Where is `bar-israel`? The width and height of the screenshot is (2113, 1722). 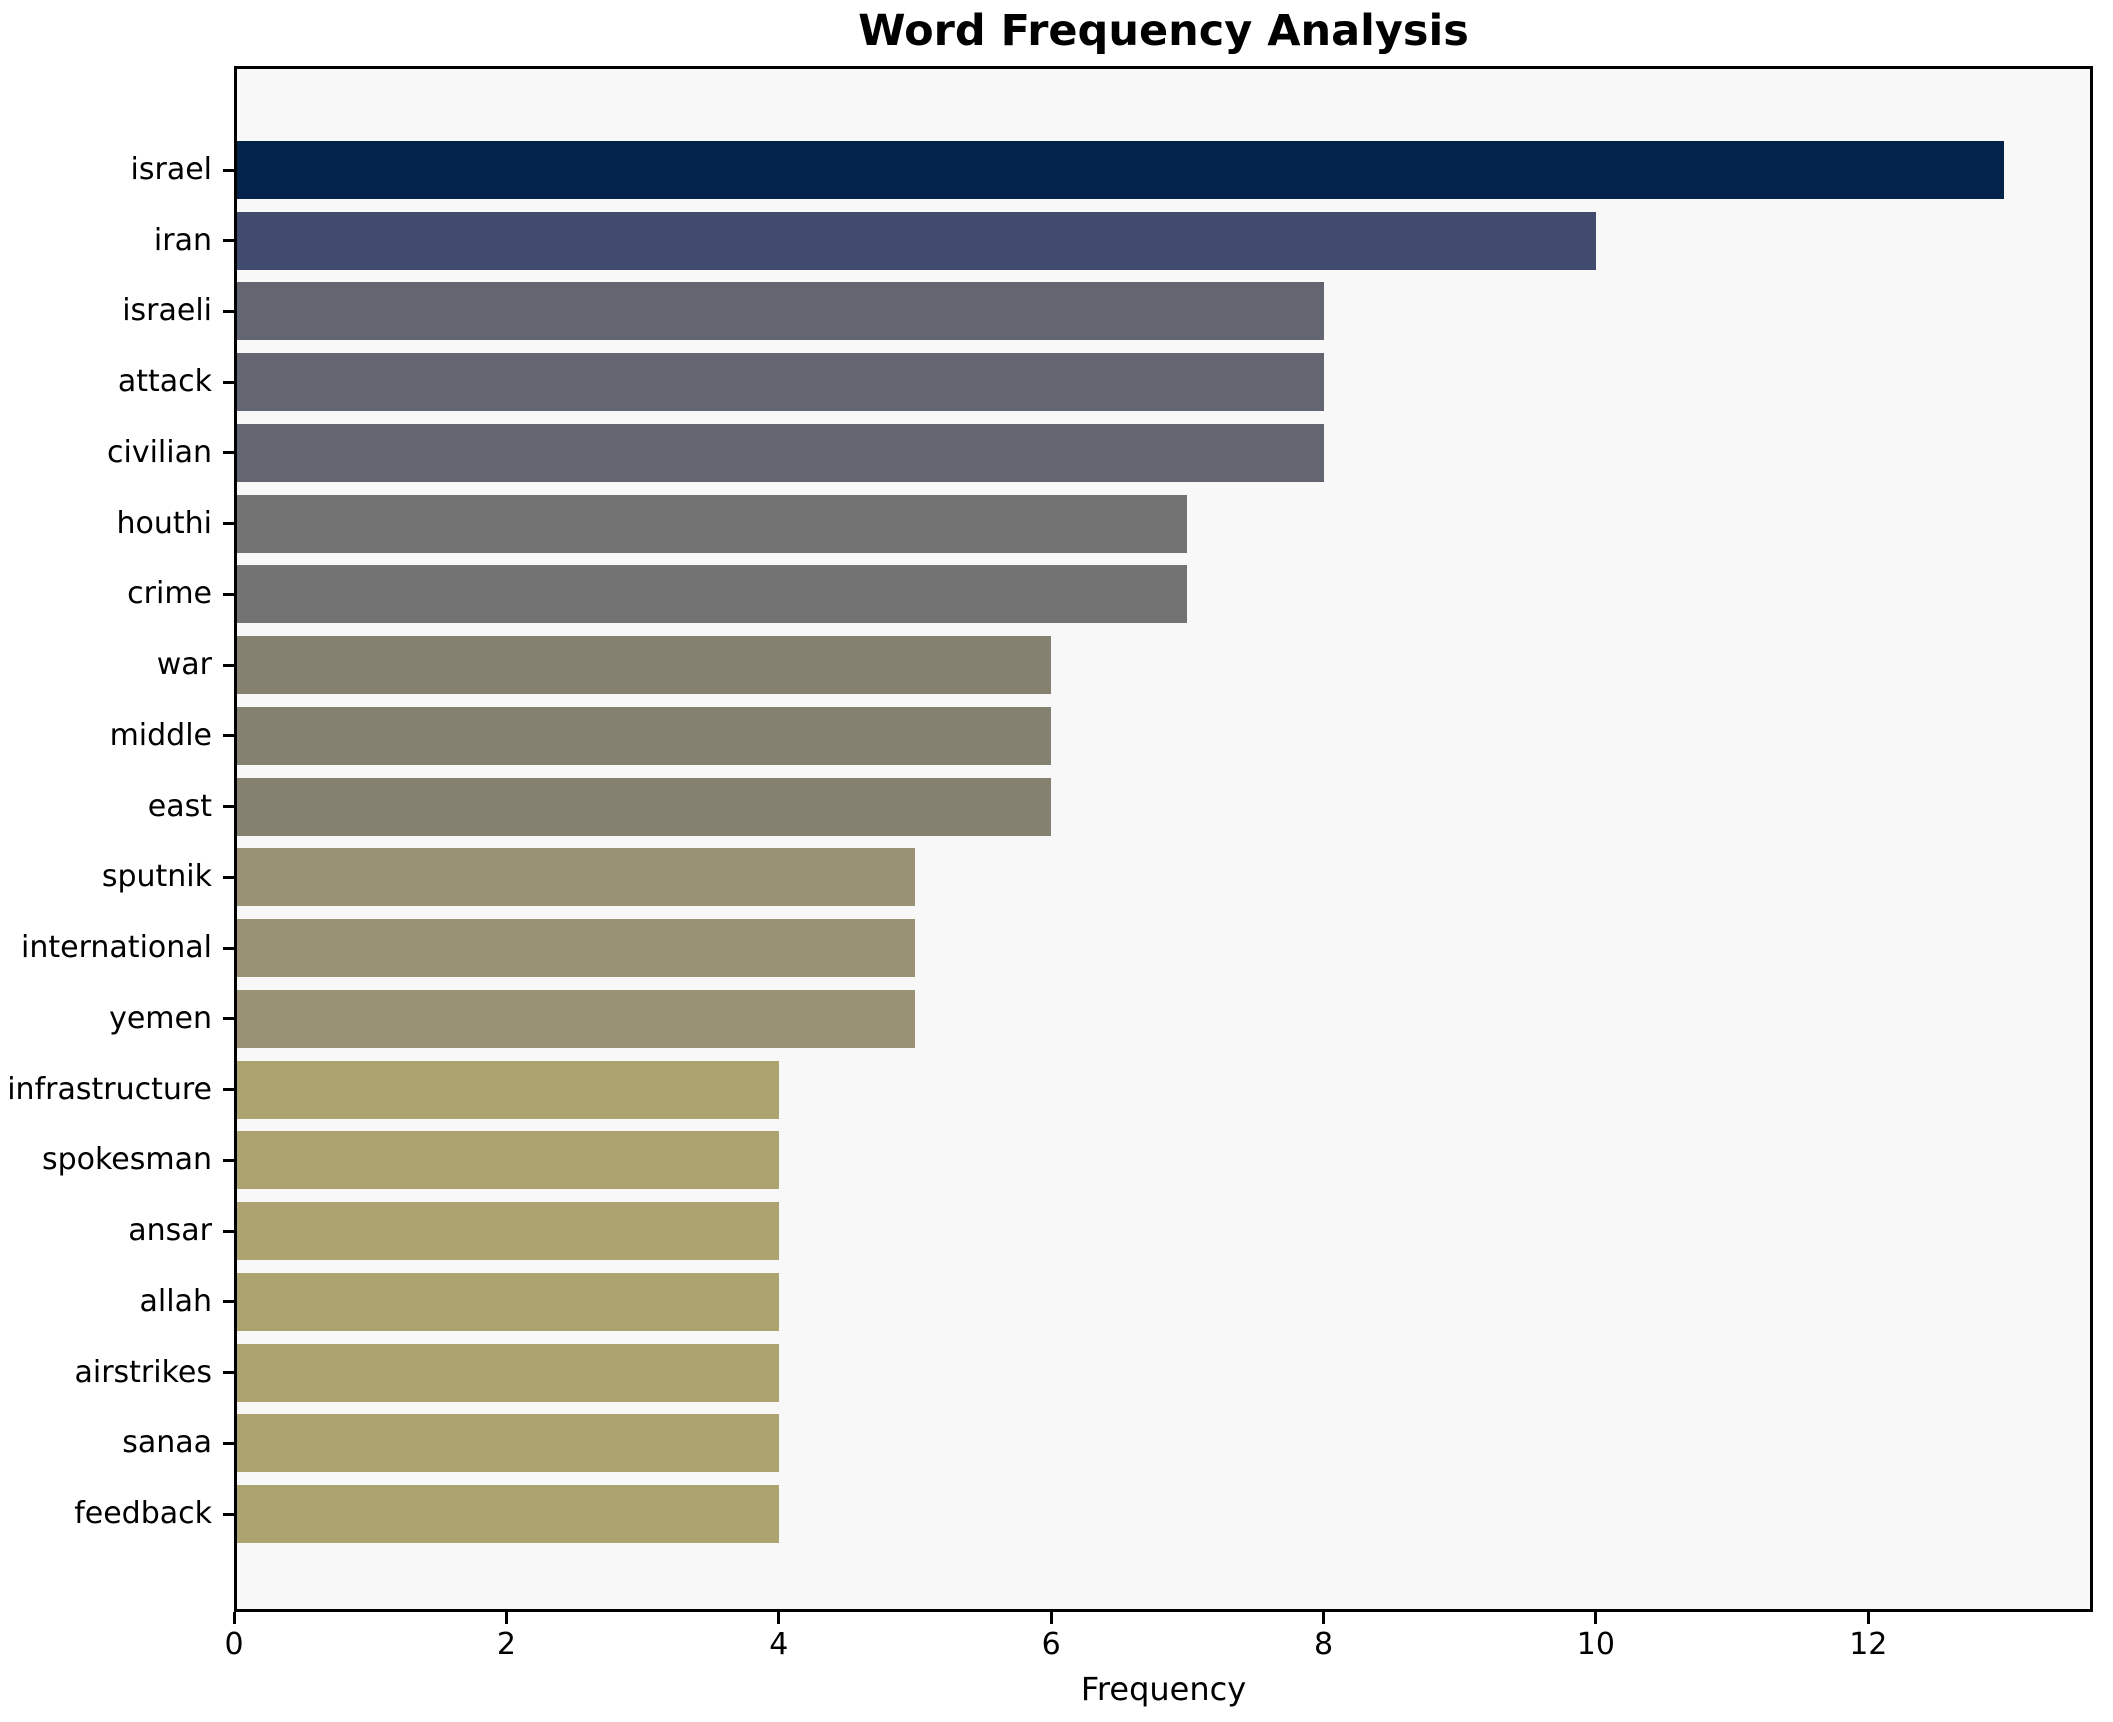 bar-israel is located at coordinates (1119, 170).